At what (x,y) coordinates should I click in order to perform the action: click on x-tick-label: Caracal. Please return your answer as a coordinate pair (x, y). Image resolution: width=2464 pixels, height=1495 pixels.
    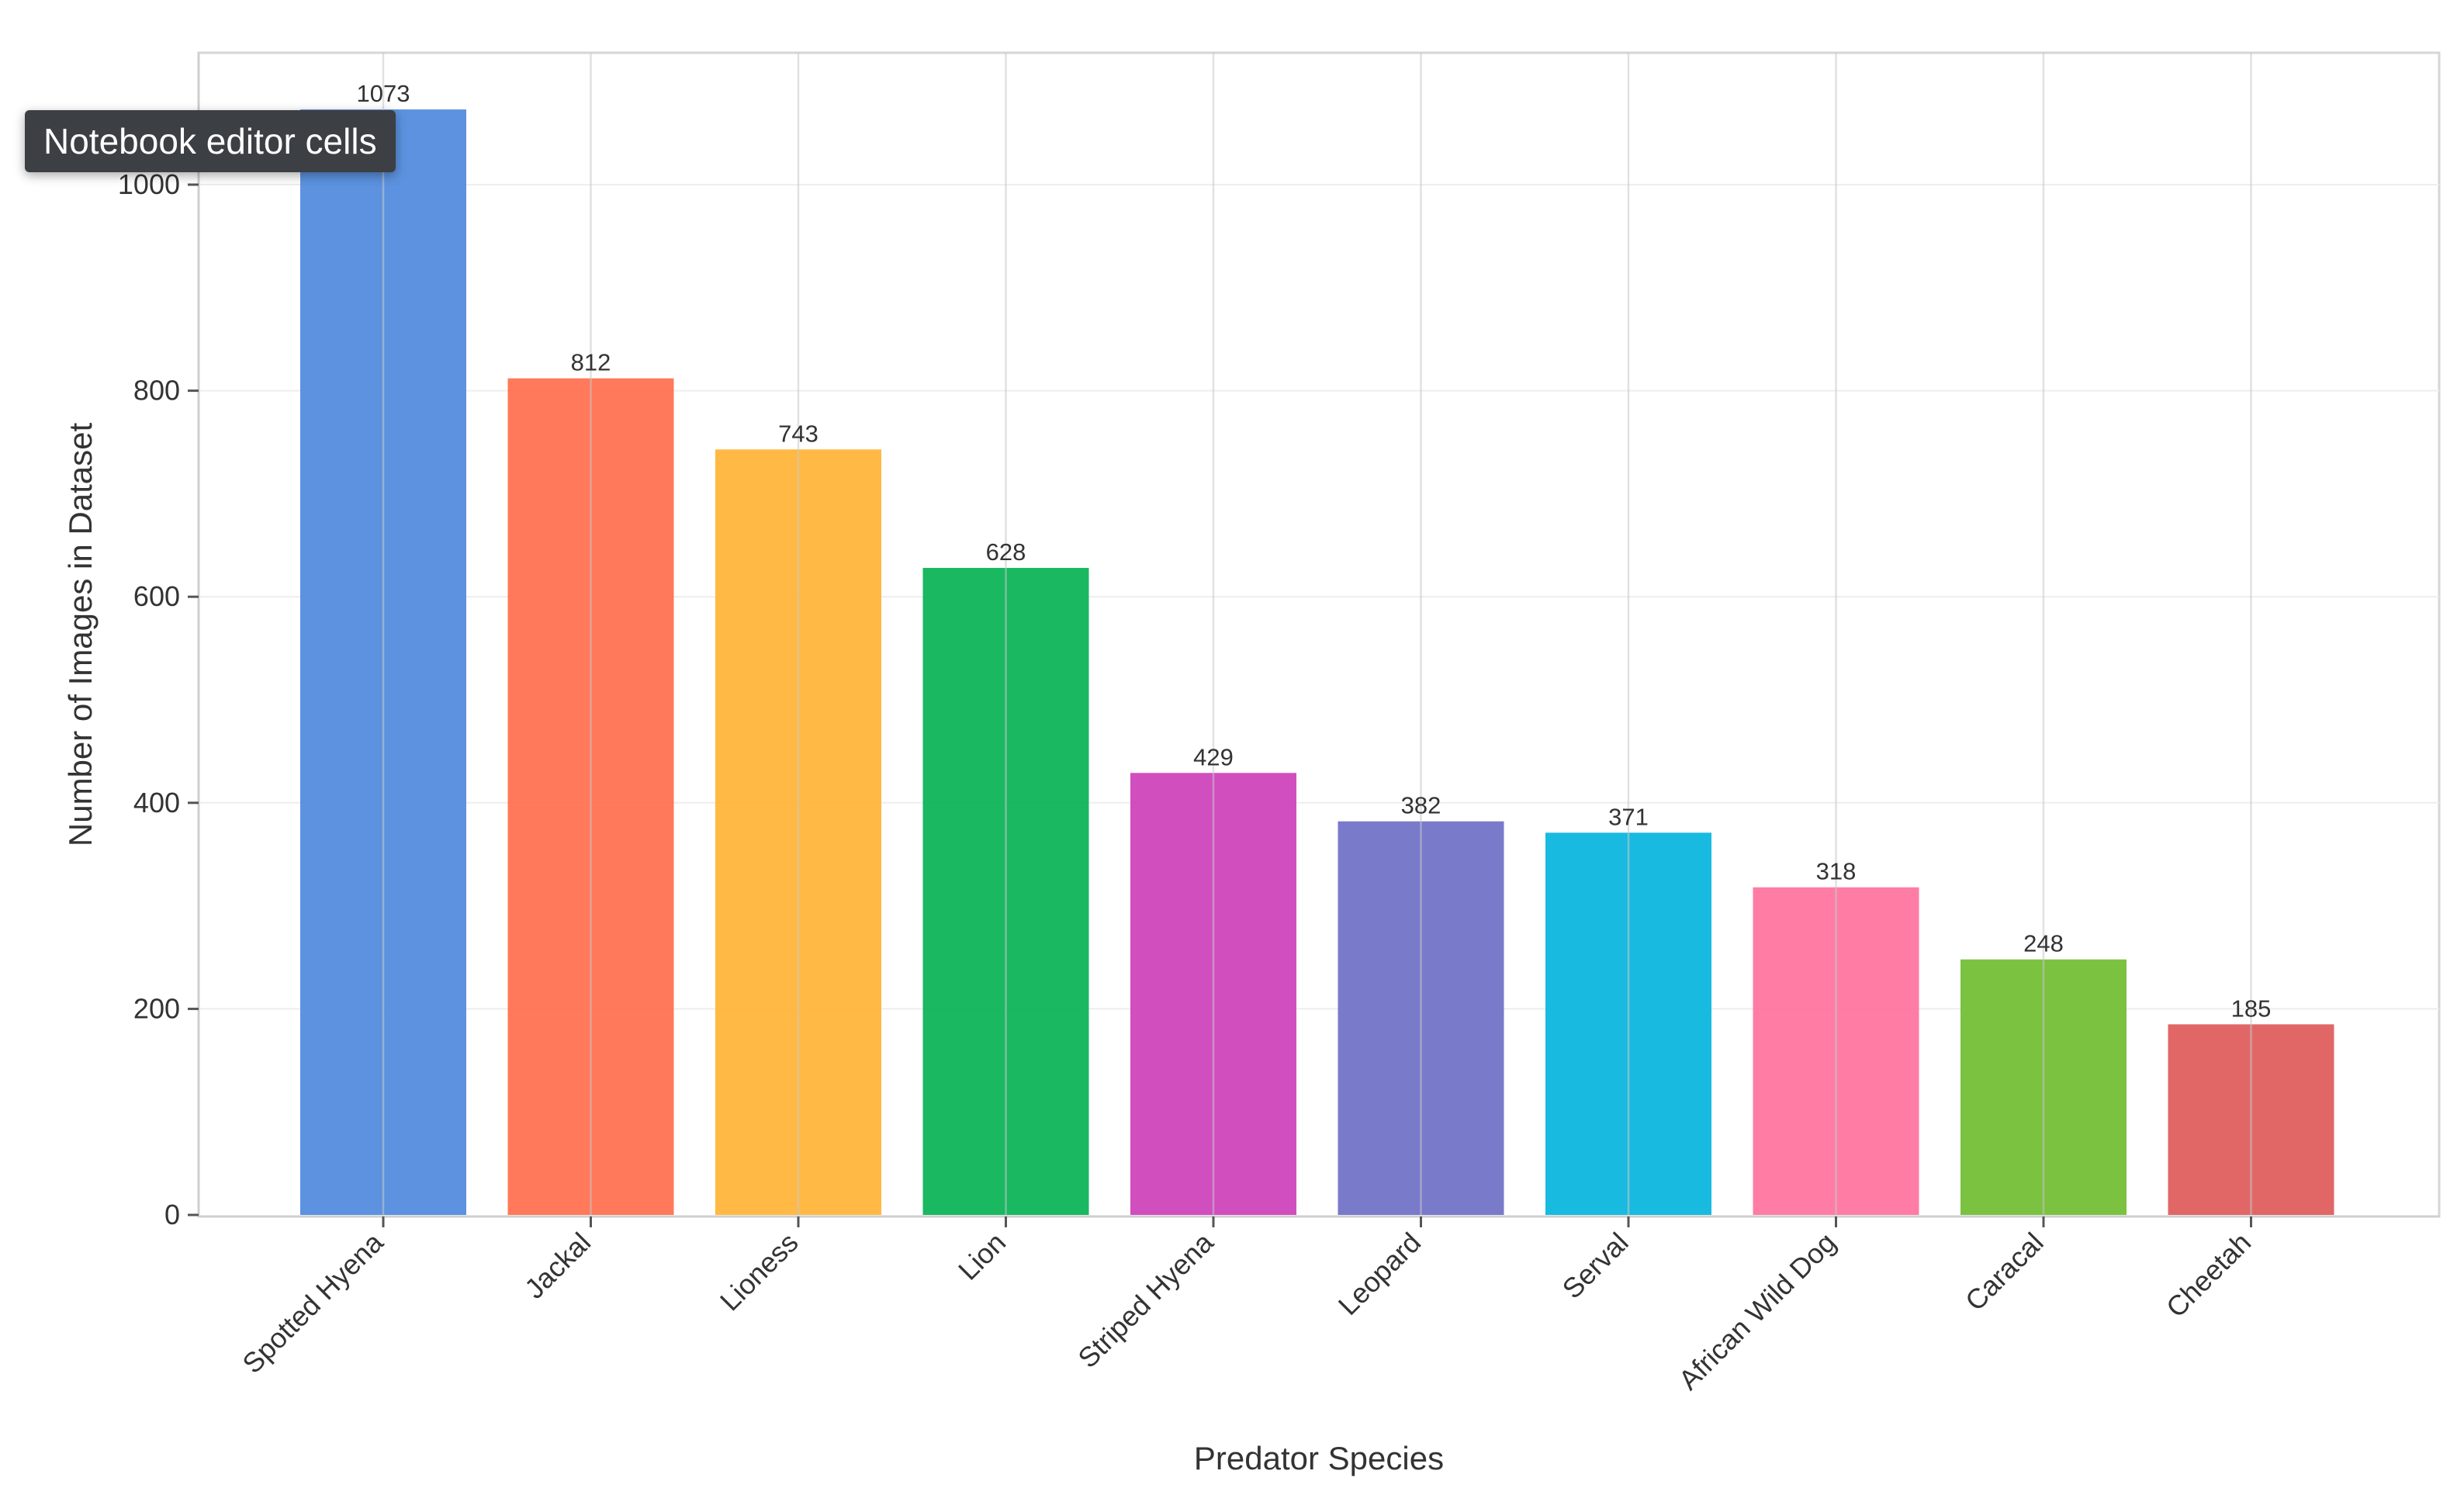
    Looking at the image, I should click on (2004, 1272).